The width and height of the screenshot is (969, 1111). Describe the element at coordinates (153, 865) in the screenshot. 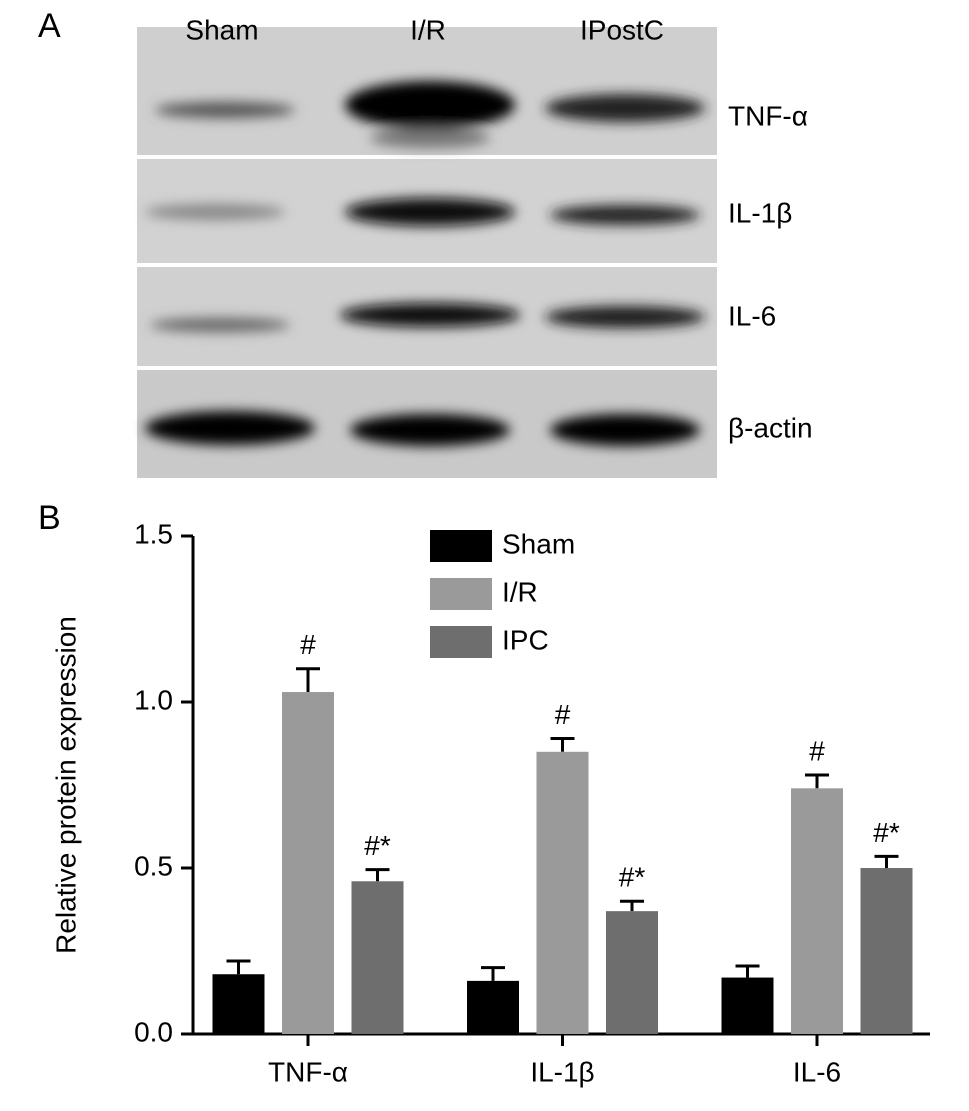

I see `y-tick-label: 0.5` at that location.